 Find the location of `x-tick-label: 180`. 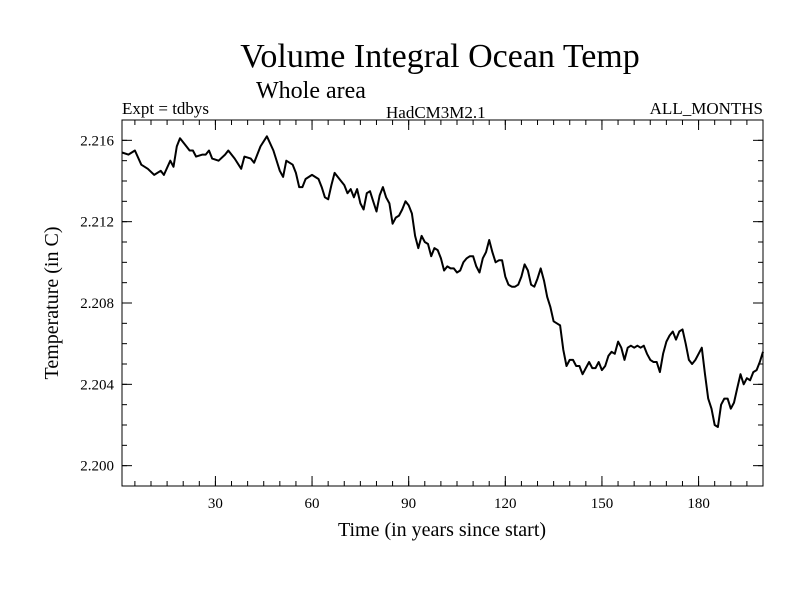

x-tick-label: 180 is located at coordinates (698, 504).